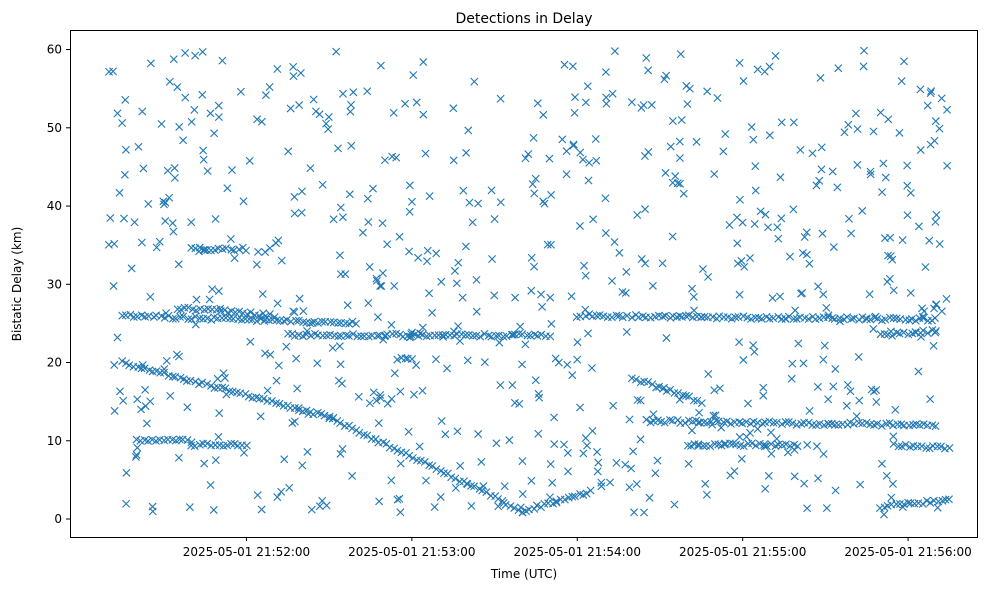 Image resolution: width=989 pixels, height=590 pixels. Describe the element at coordinates (523, 574) in the screenshot. I see `x-axis-title: Time (UTC)` at that location.